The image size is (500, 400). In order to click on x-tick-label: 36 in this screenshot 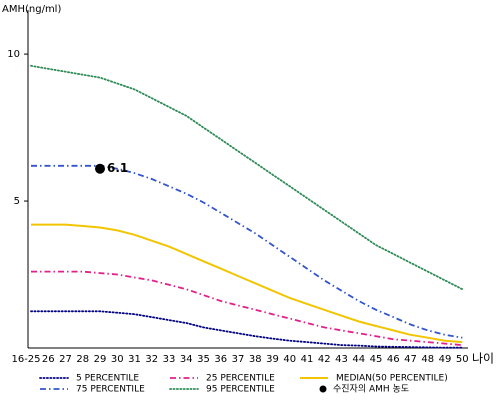, I will do `click(220, 359)`.